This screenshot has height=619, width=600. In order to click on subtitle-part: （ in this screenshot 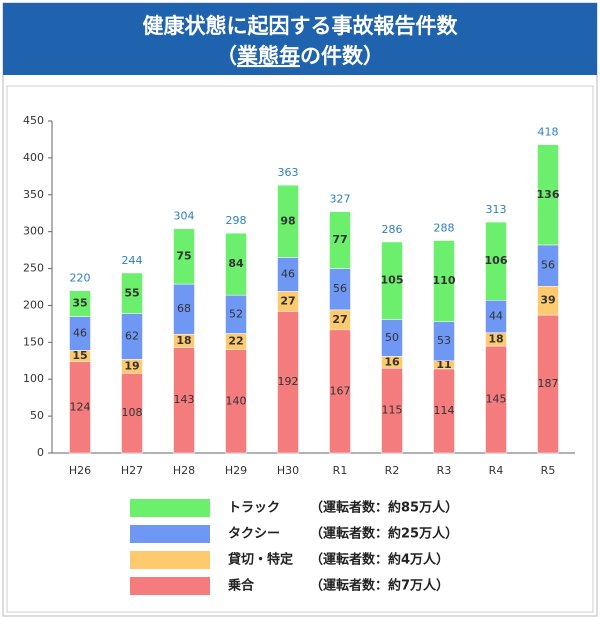, I will do `click(226, 56)`.